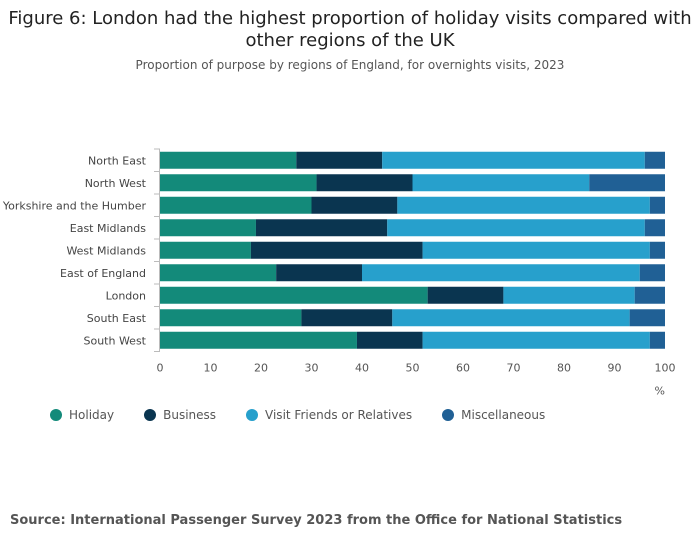  What do you see at coordinates (615, 368) in the screenshot?
I see `x-tick-label: 90` at bounding box center [615, 368].